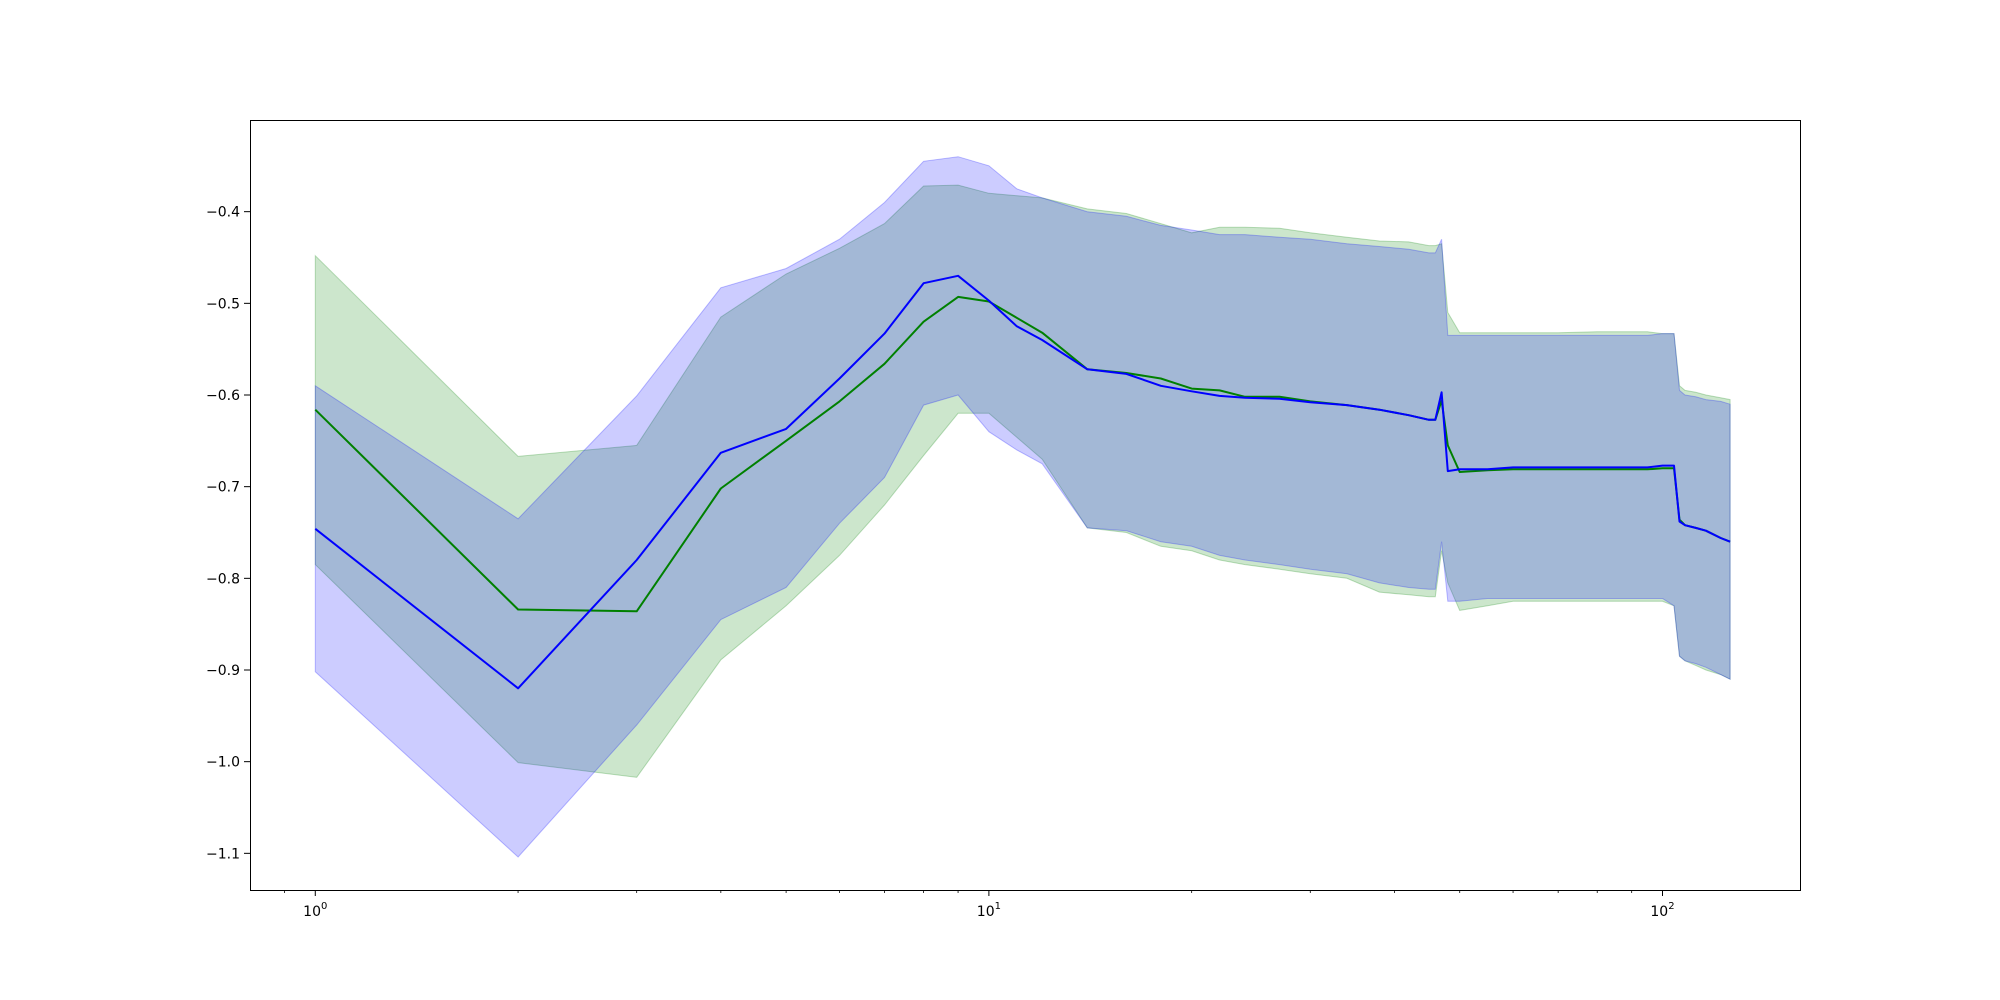 The width and height of the screenshot is (2000, 1000). What do you see at coordinates (223, 304) in the screenshot?
I see `y-tick-label: −0.5` at bounding box center [223, 304].